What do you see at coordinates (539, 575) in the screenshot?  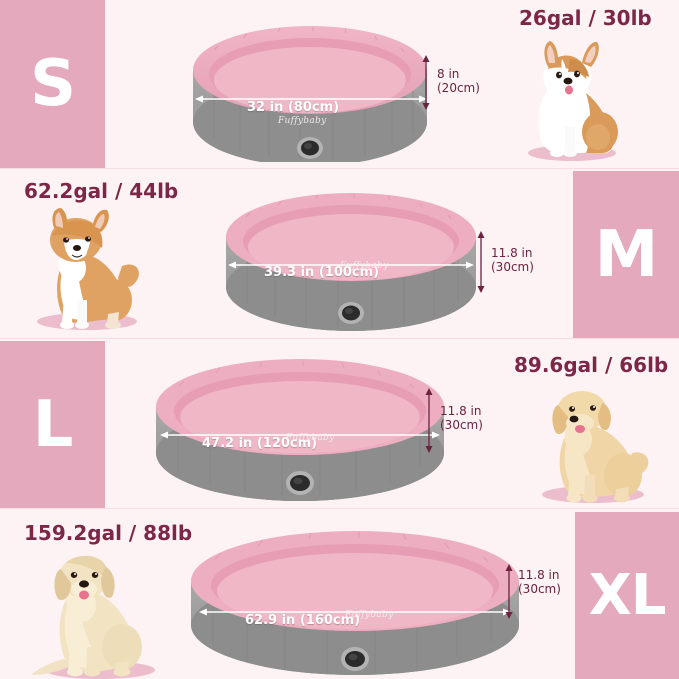 I see `height-label-xl-line1: 11.8 in` at bounding box center [539, 575].